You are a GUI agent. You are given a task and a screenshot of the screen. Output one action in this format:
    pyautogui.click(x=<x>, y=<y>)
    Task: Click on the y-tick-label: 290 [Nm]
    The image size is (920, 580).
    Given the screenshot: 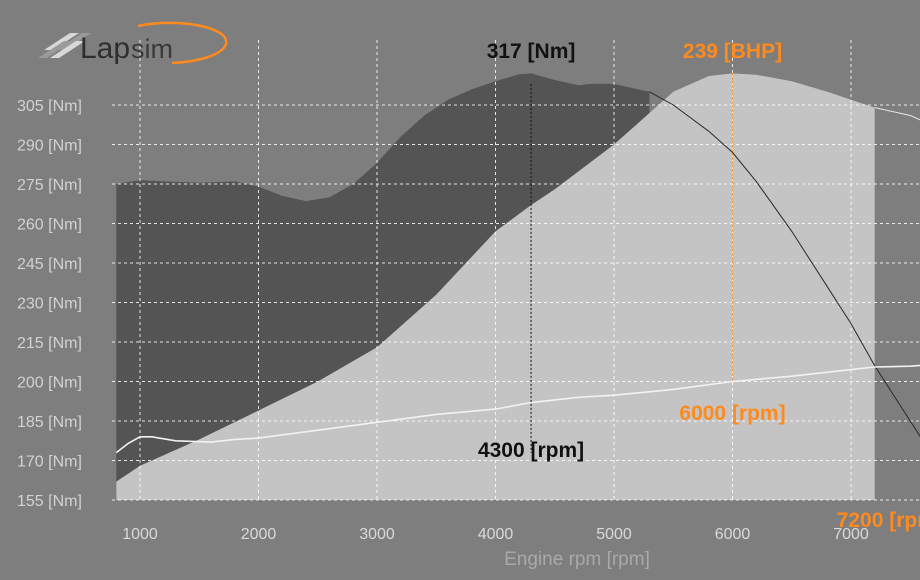 What is the action you would take?
    pyautogui.click(x=49, y=146)
    